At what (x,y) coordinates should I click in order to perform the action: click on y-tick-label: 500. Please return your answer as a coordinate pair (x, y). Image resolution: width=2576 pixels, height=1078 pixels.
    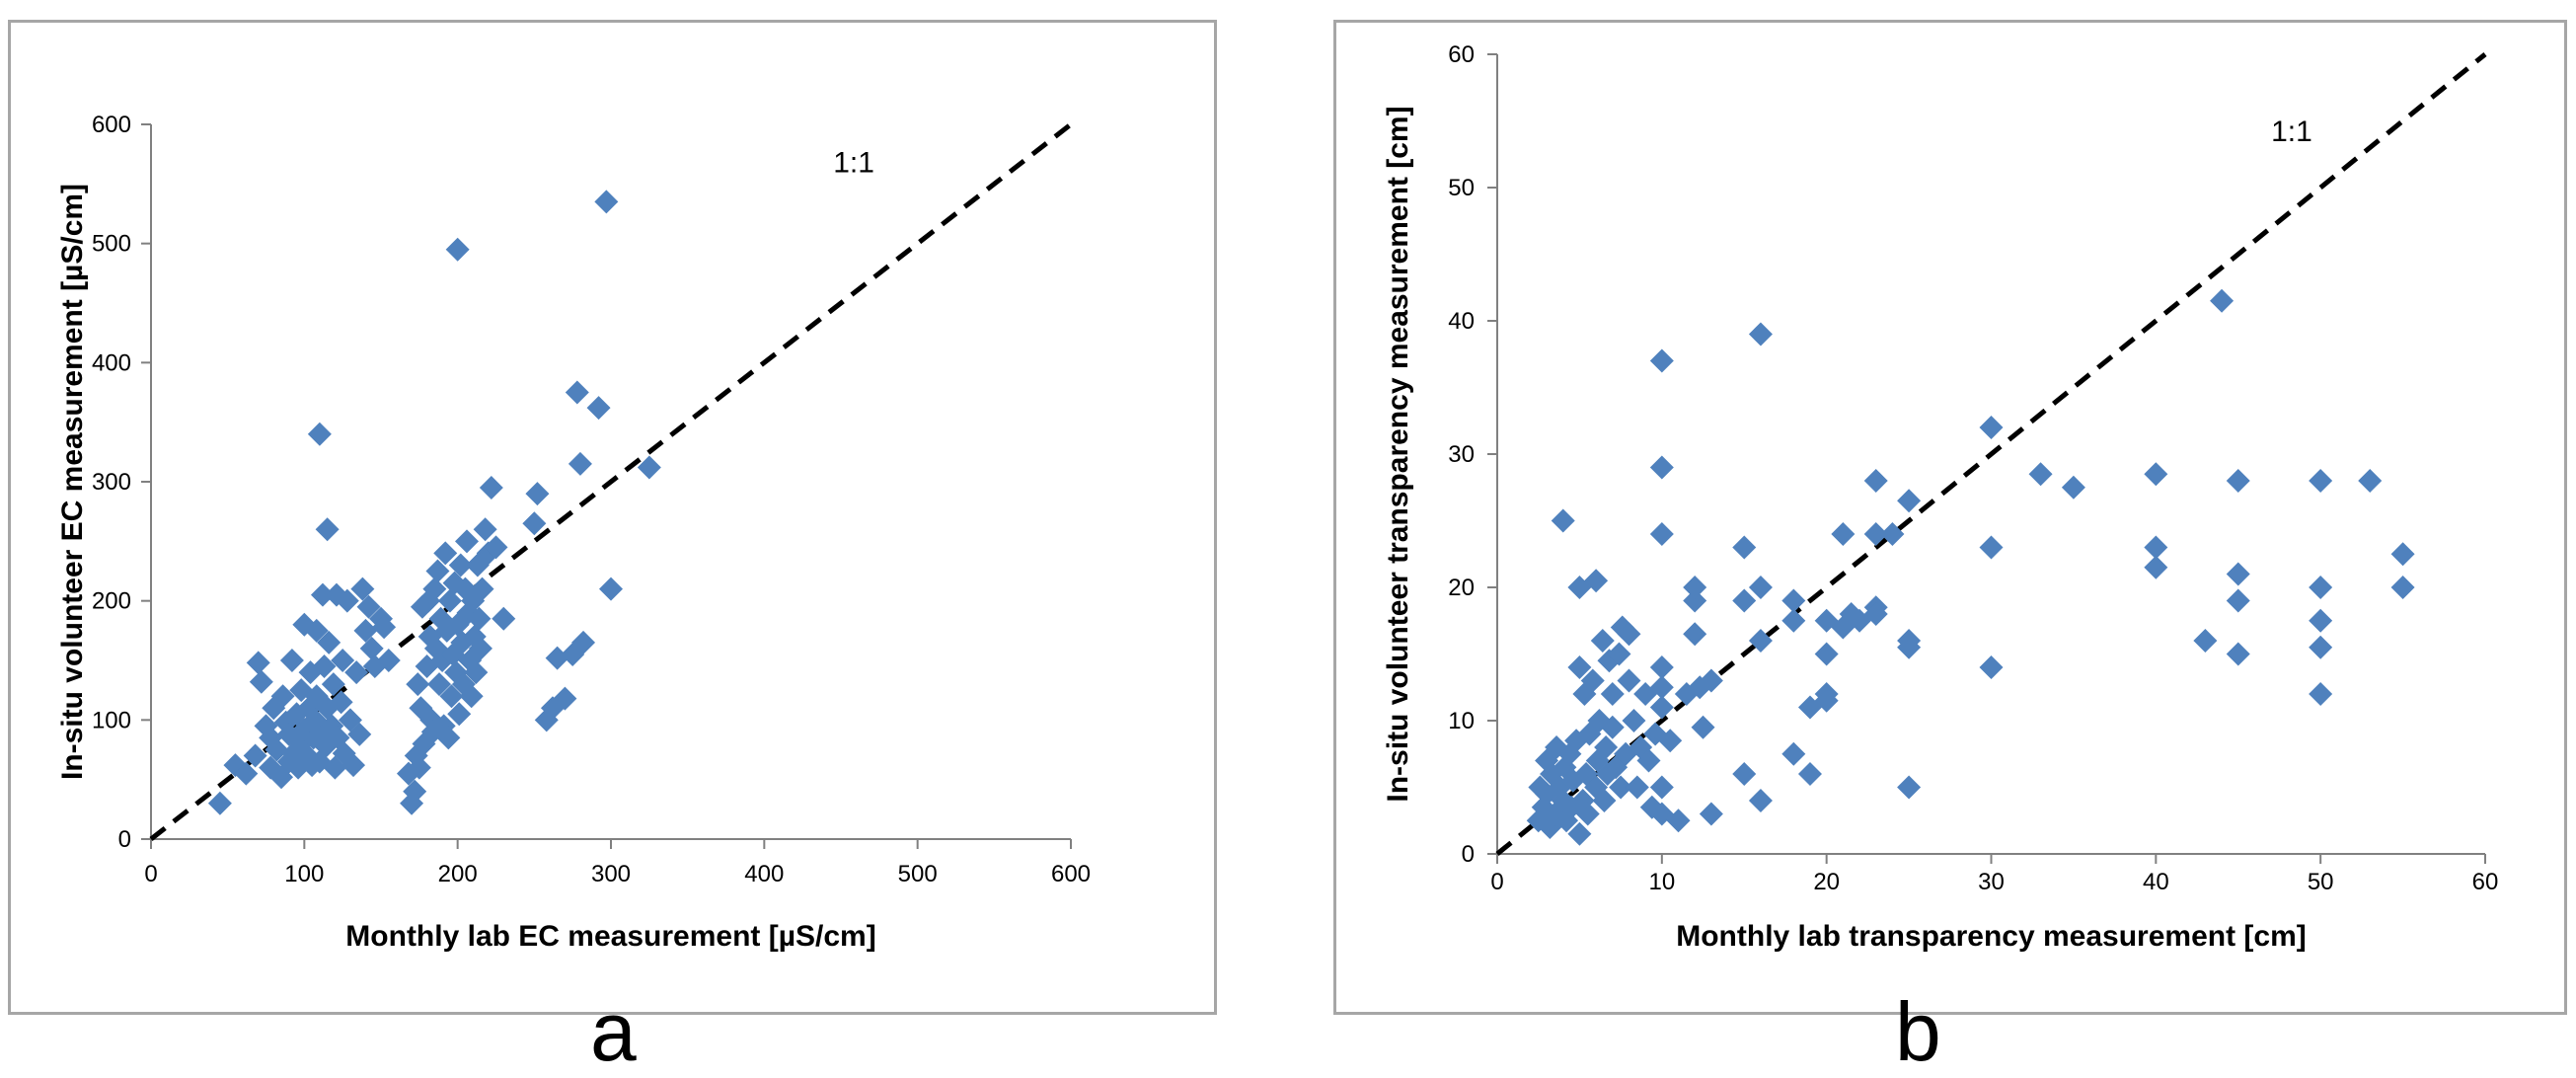
    Looking at the image, I should click on (111, 244).